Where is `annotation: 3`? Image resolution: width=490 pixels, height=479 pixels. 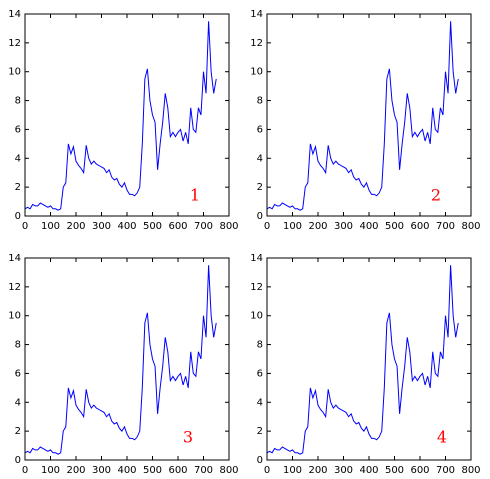 annotation: 3 is located at coordinates (188, 437).